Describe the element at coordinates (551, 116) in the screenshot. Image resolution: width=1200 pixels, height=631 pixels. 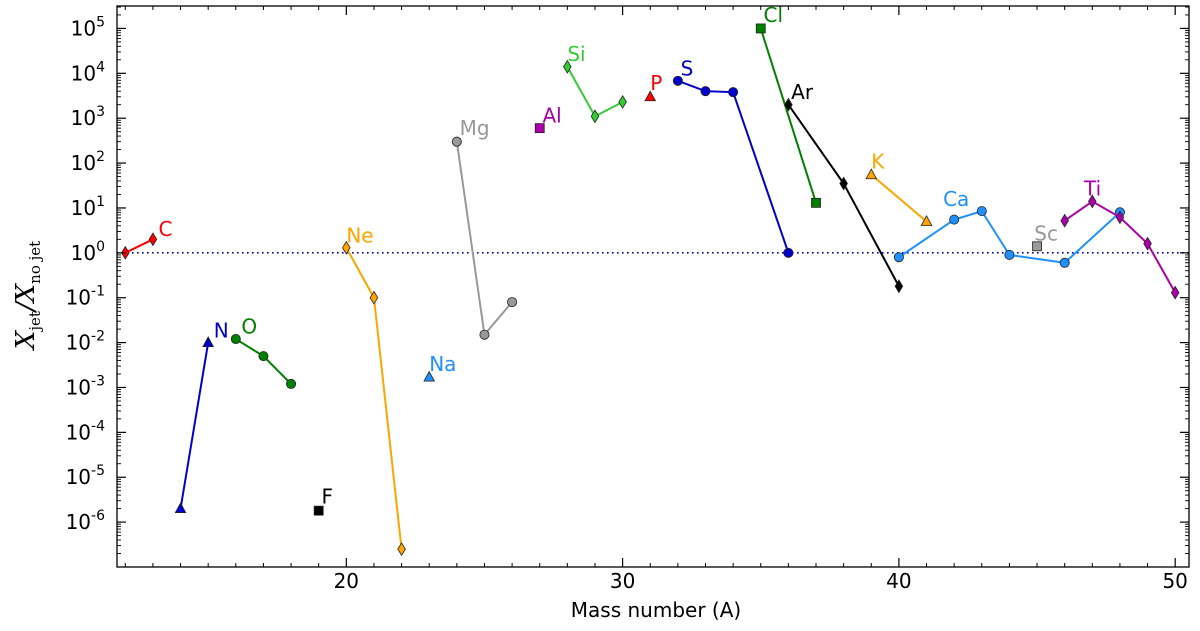
I see `element-label-al: Al` at that location.